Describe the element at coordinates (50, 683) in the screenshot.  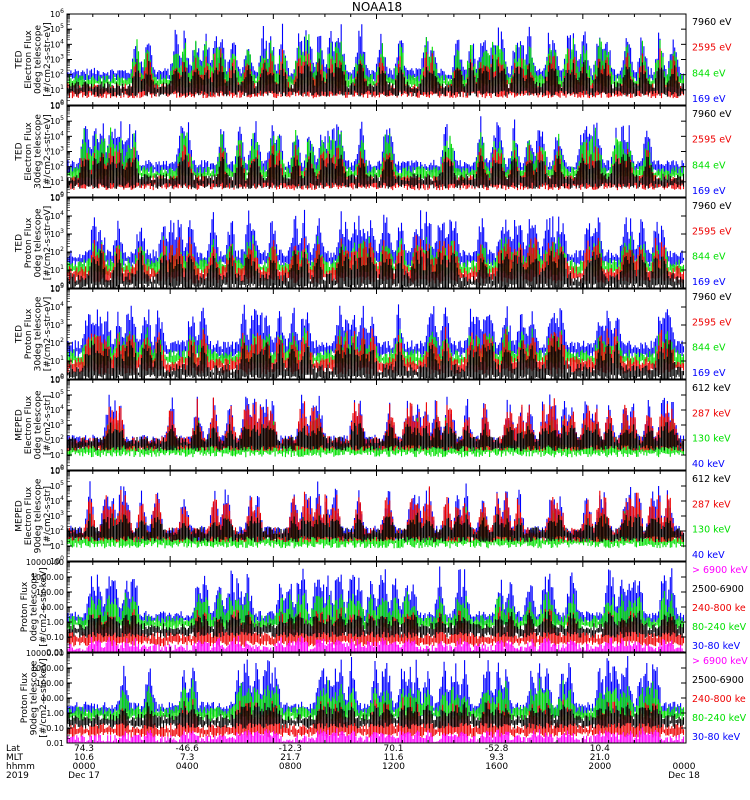
I see `ytick-label: 100.00` at that location.